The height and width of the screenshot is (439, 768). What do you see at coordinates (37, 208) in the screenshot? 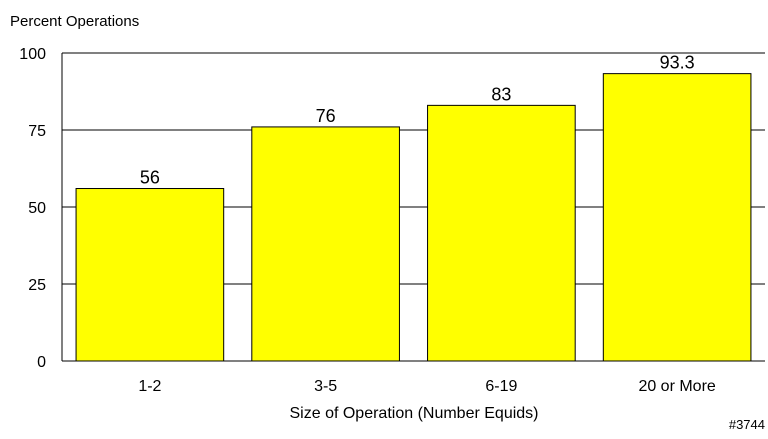
I see `y-tick-label: 50` at bounding box center [37, 208].